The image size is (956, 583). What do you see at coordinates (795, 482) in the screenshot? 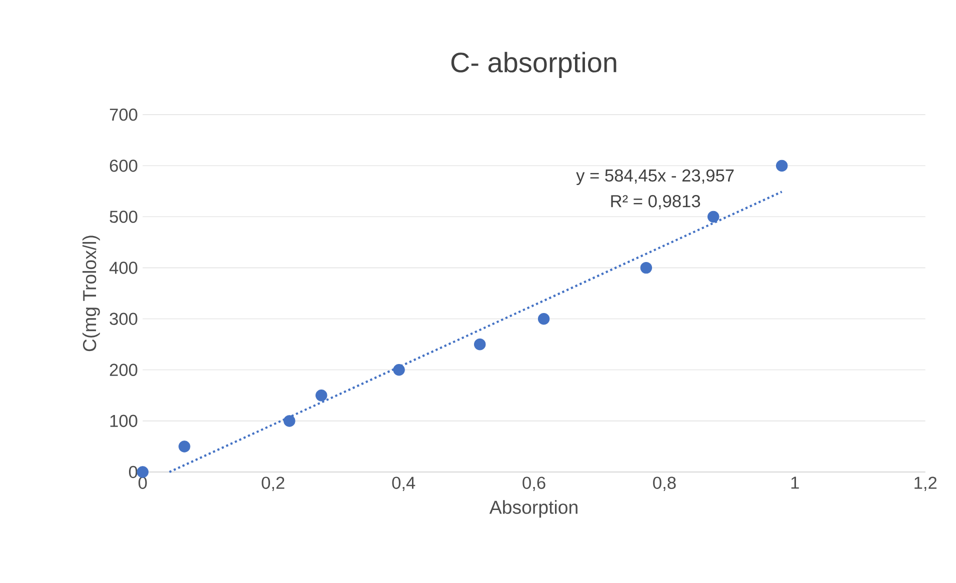
I see `x-tick-label: 1` at bounding box center [795, 482].